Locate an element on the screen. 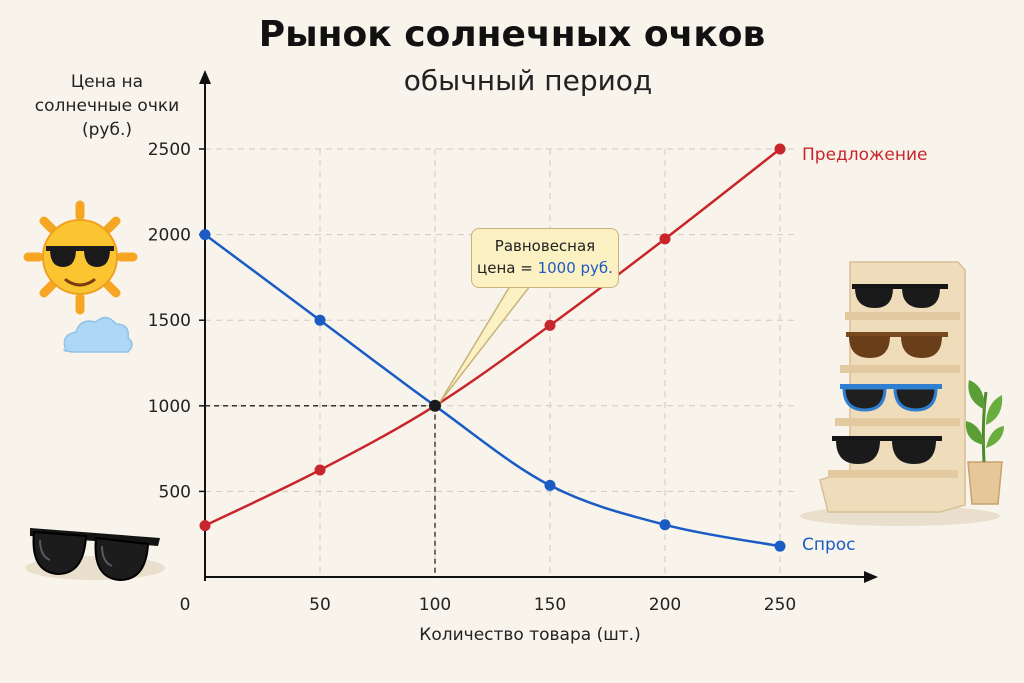  cloud-icon is located at coordinates (98, 334).